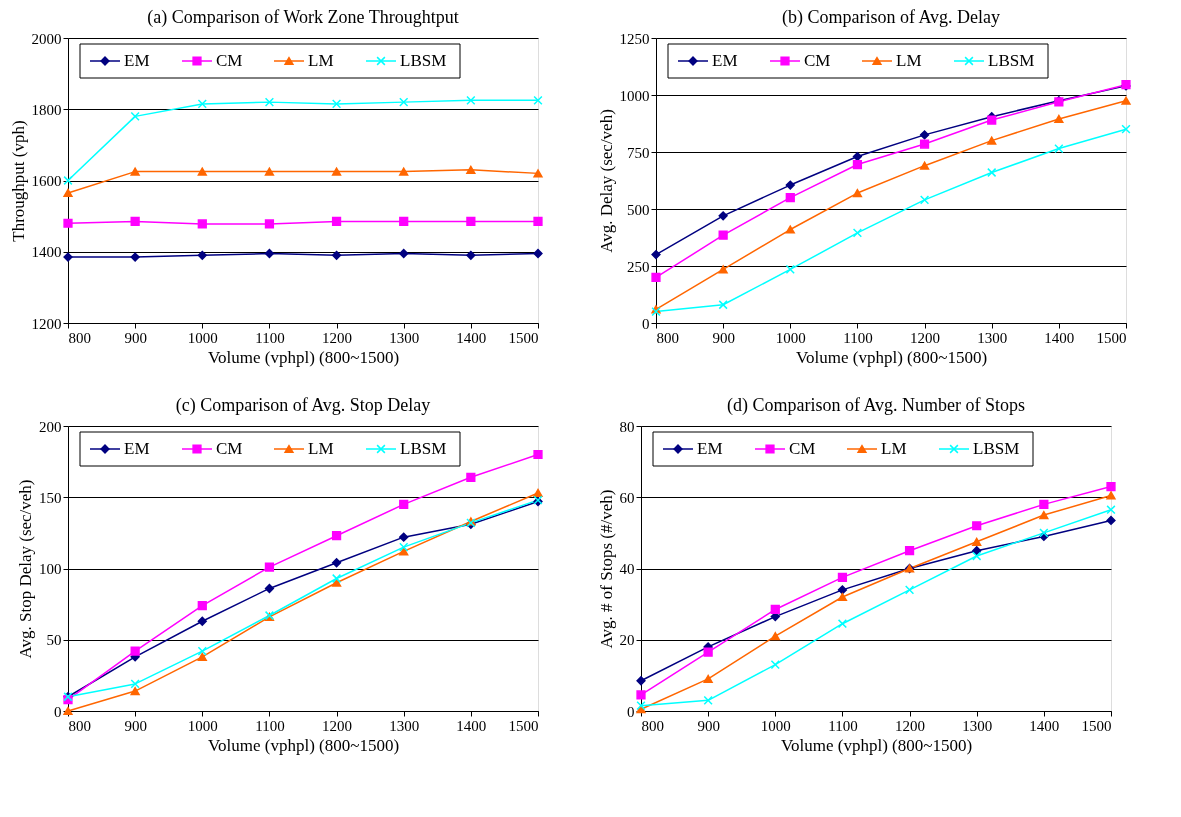 This screenshot has height=817, width=1181. What do you see at coordinates (627, 569) in the screenshot?
I see `y-tick-label: 40` at bounding box center [627, 569].